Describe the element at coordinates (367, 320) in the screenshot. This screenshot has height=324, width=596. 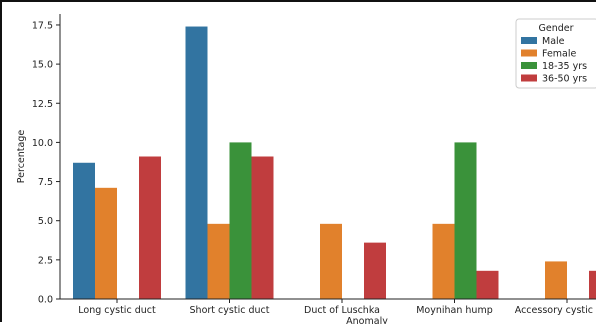
I see `x-axis-label: Anomaly` at that location.